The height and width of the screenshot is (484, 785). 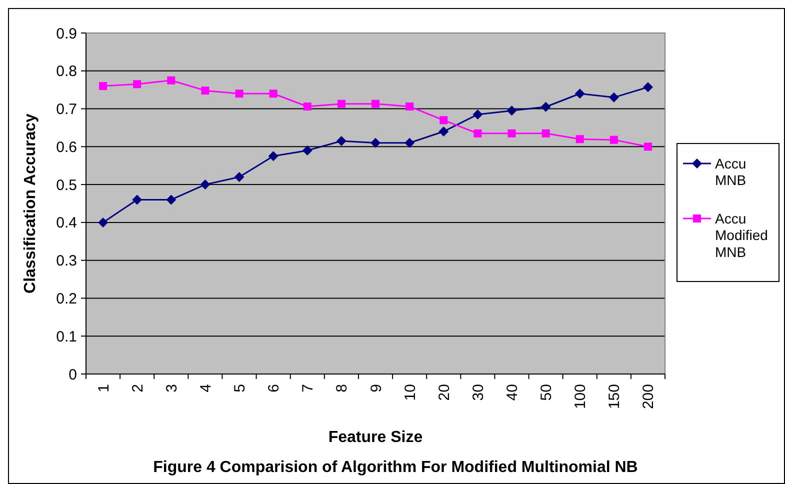 I want to click on x-tick-label: 9, so click(x=376, y=388).